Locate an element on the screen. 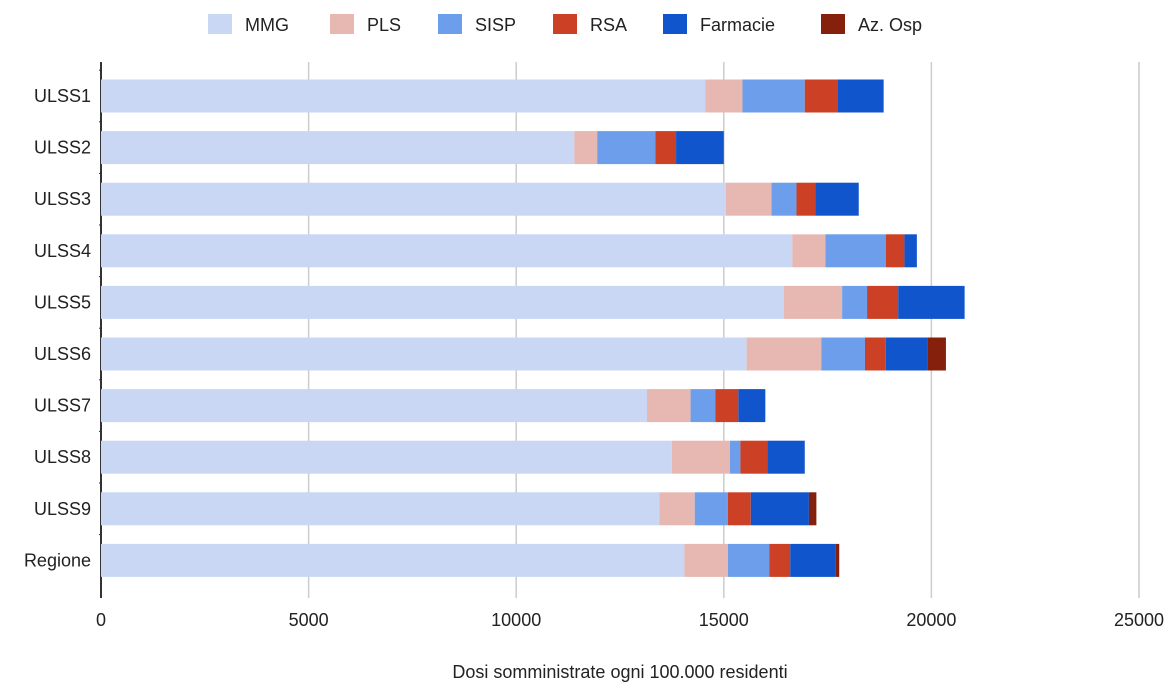 The width and height of the screenshot is (1171, 686). bar-ulss1-rsa is located at coordinates (821, 96).